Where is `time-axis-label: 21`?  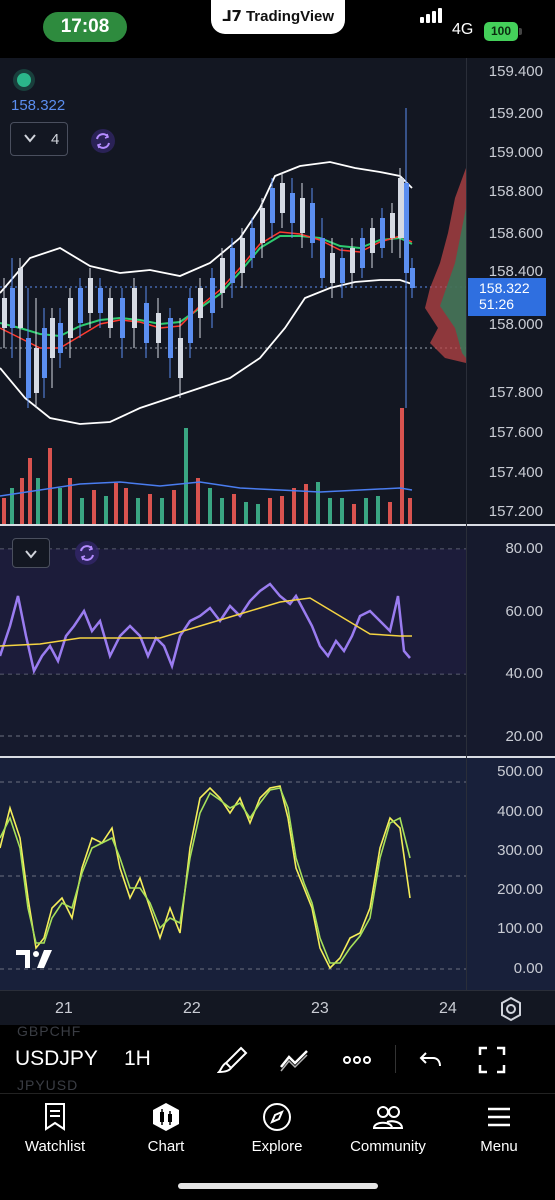 time-axis-label: 21 is located at coordinates (64, 1008).